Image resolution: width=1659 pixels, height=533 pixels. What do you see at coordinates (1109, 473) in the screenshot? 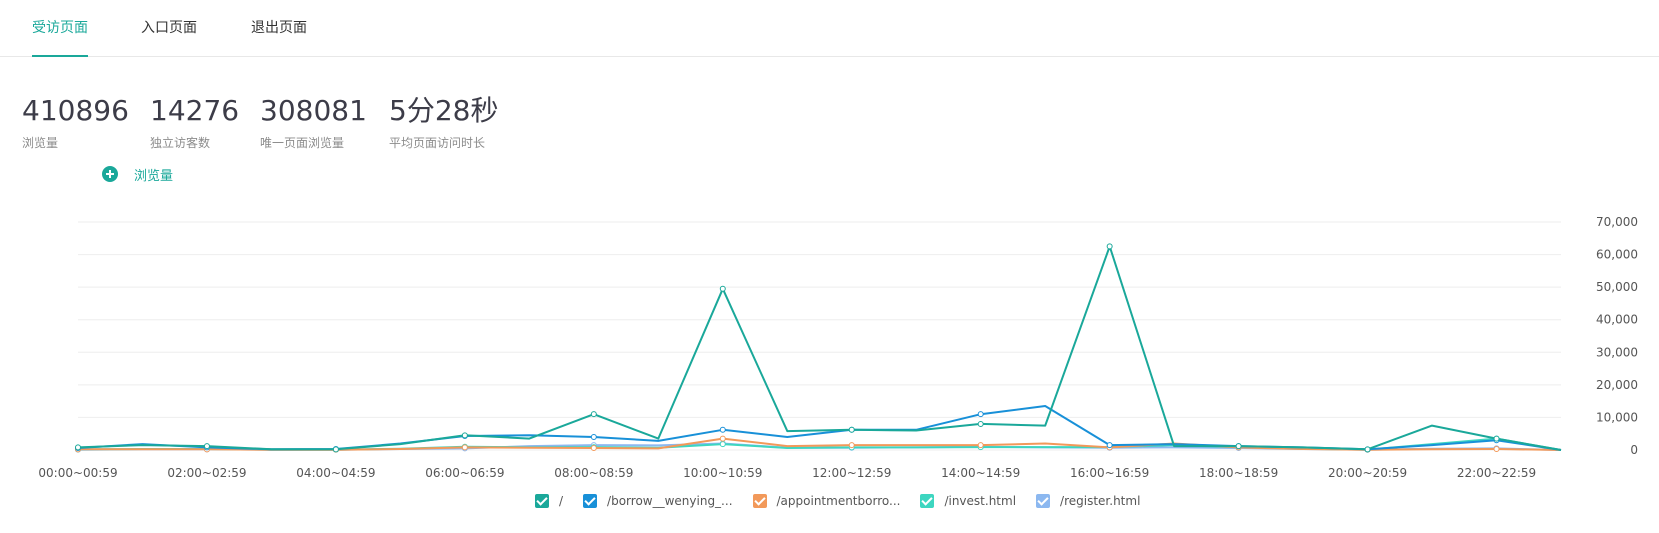
I see `x-tick-label: 16:00~16:59` at bounding box center [1109, 473].